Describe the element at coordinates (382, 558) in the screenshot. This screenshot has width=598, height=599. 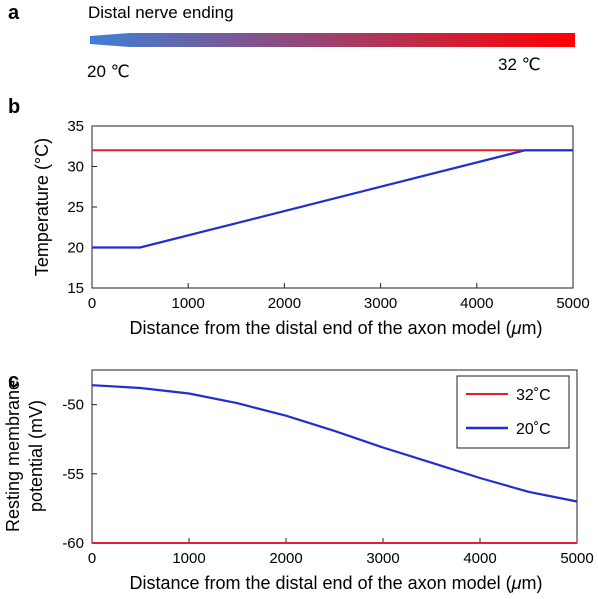
I see `panel-c-xtick-label: 3000` at that location.